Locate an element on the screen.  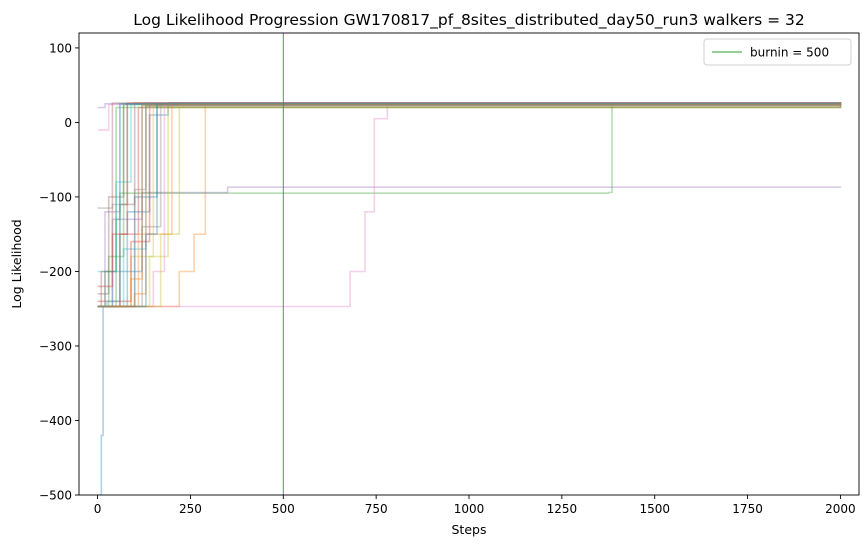
legend: burnin = 500 is located at coordinates (777, 52).